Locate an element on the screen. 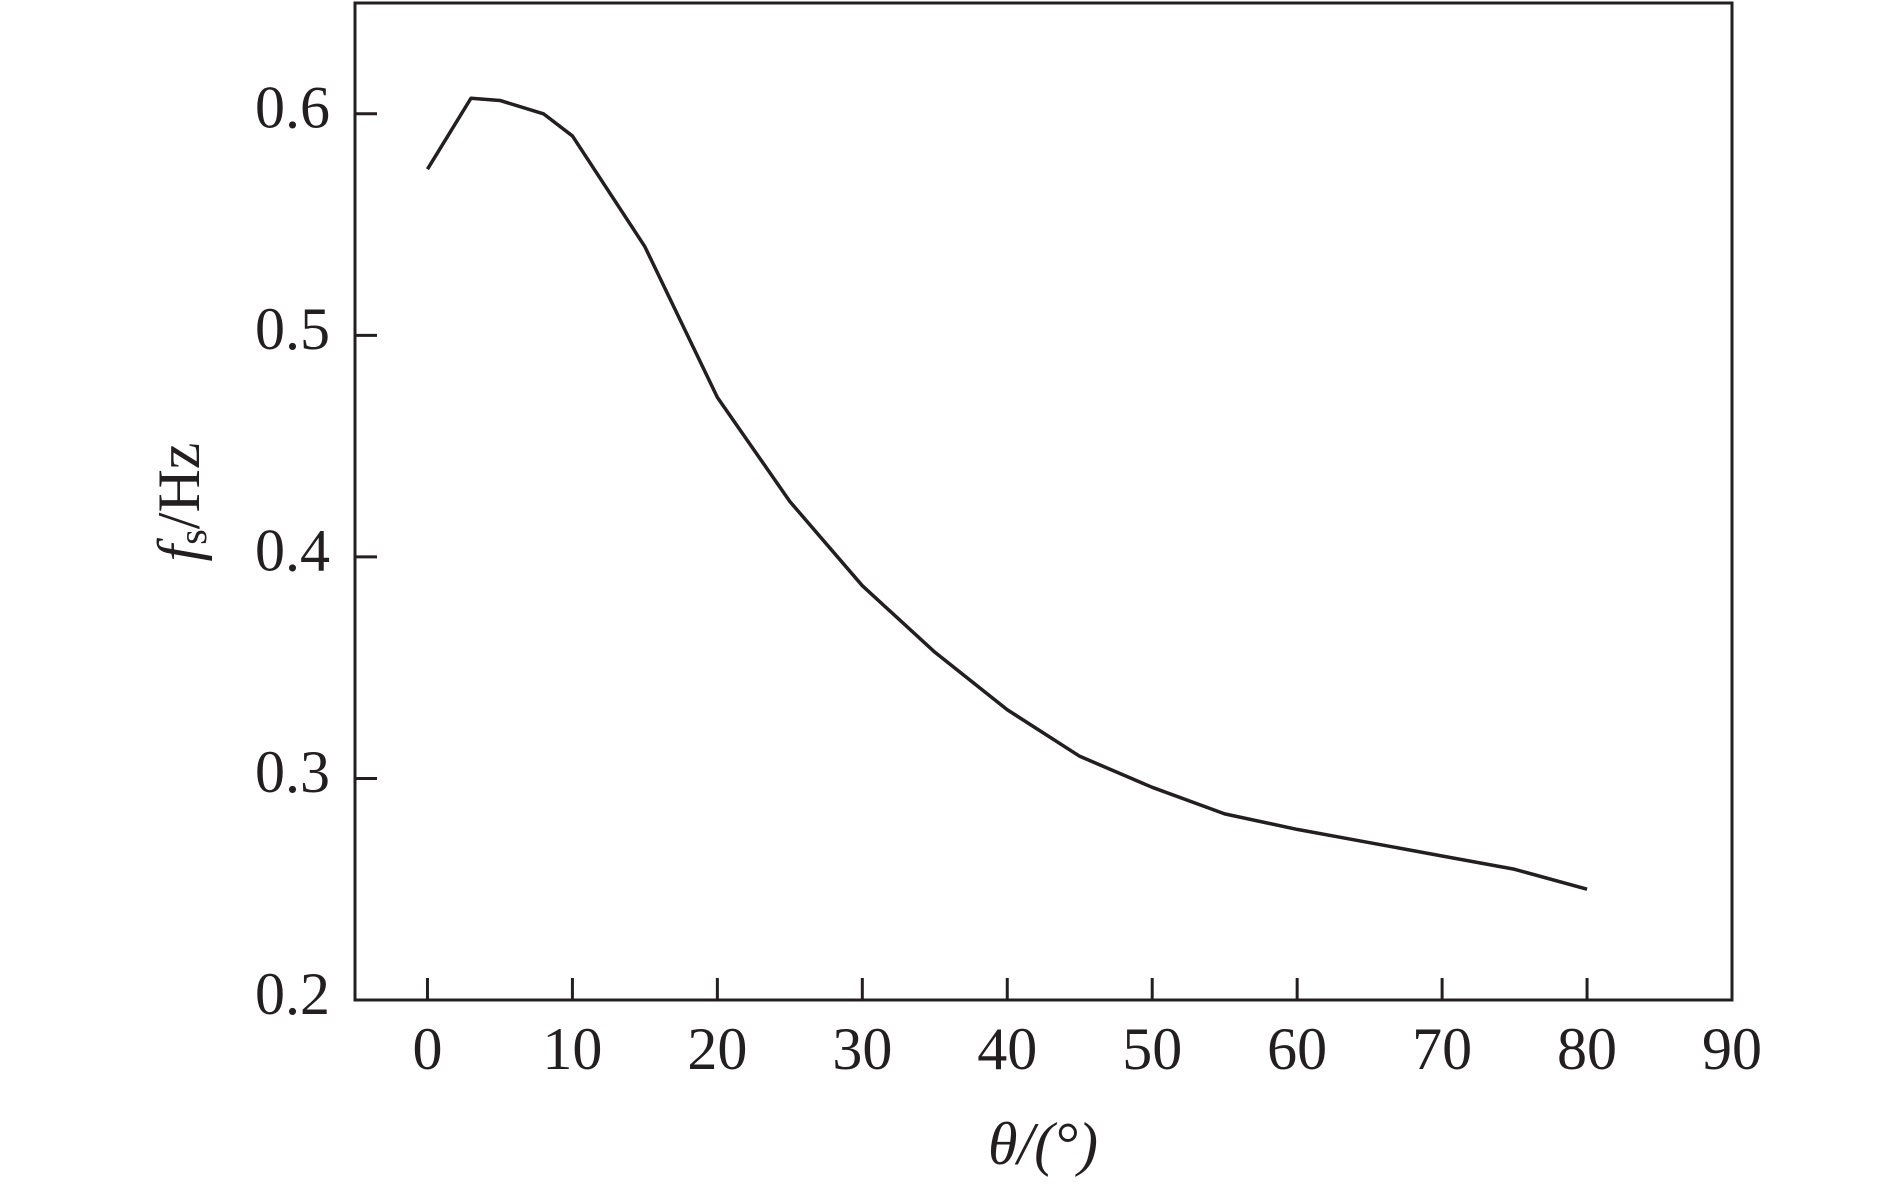 This screenshot has height=1187, width=1890. x-tick-label: 80 is located at coordinates (1587, 1049).